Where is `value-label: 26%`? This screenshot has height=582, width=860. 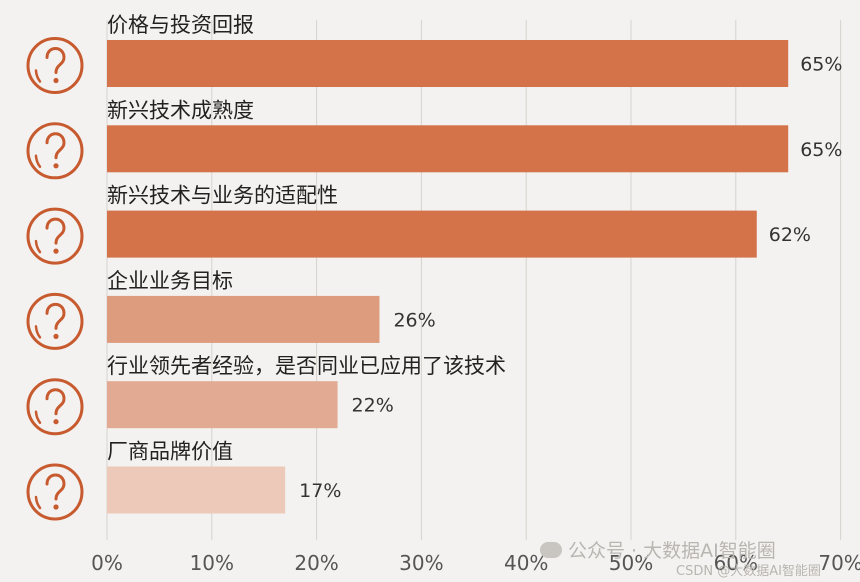 value-label: 26% is located at coordinates (414, 320).